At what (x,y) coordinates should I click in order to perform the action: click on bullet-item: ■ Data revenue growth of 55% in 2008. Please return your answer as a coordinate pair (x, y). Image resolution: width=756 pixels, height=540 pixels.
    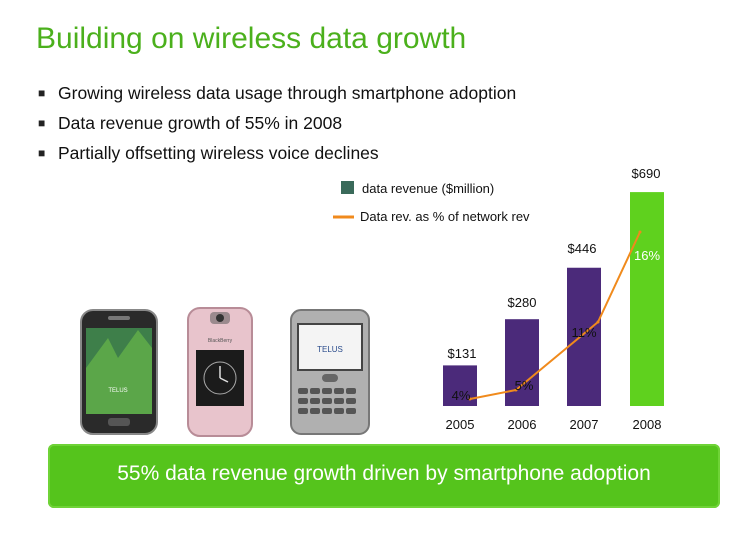
    Looking at the image, I should click on (277, 125).